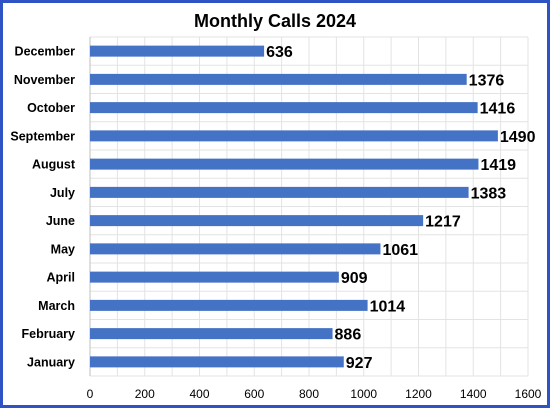 This screenshot has width=550, height=408. Describe the element at coordinates (62, 193) in the screenshot. I see `category-label: July` at that location.